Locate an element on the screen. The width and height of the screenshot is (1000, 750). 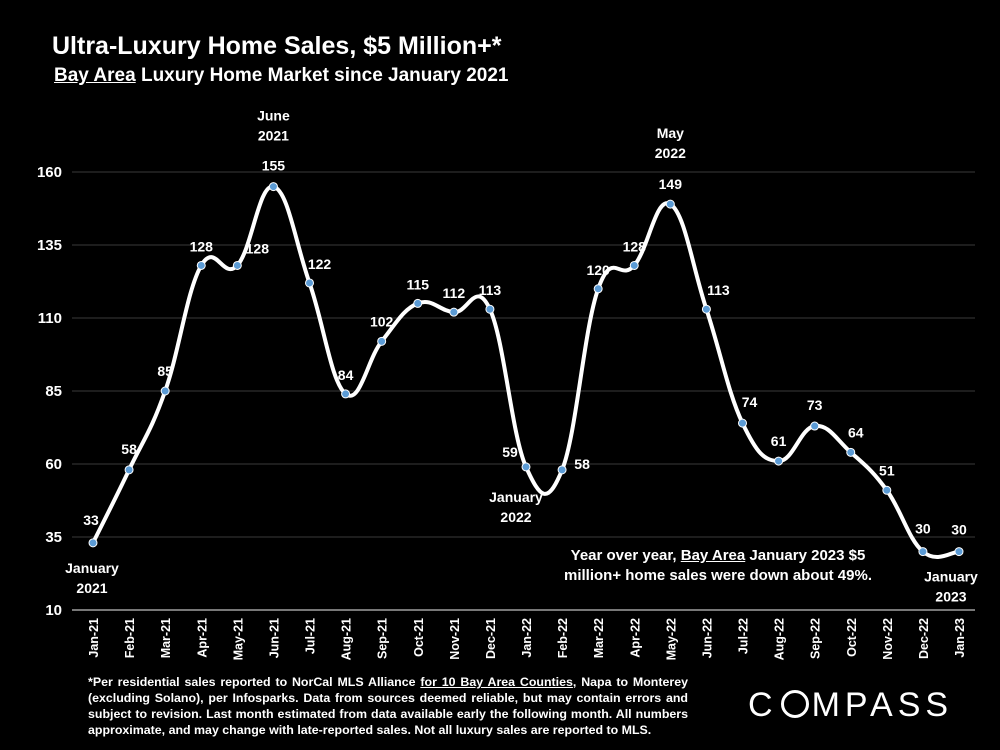
x-tick-label: Nov-21 is located at coordinates (455, 639).